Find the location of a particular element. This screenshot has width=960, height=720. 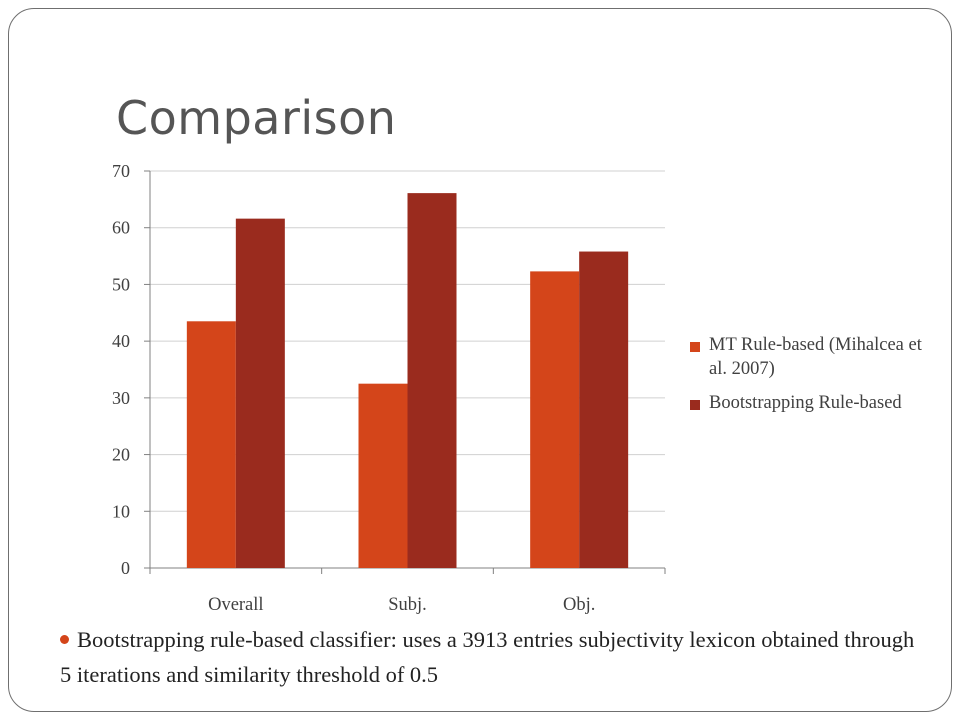

y-tick-label: 30 is located at coordinates (121, 398).